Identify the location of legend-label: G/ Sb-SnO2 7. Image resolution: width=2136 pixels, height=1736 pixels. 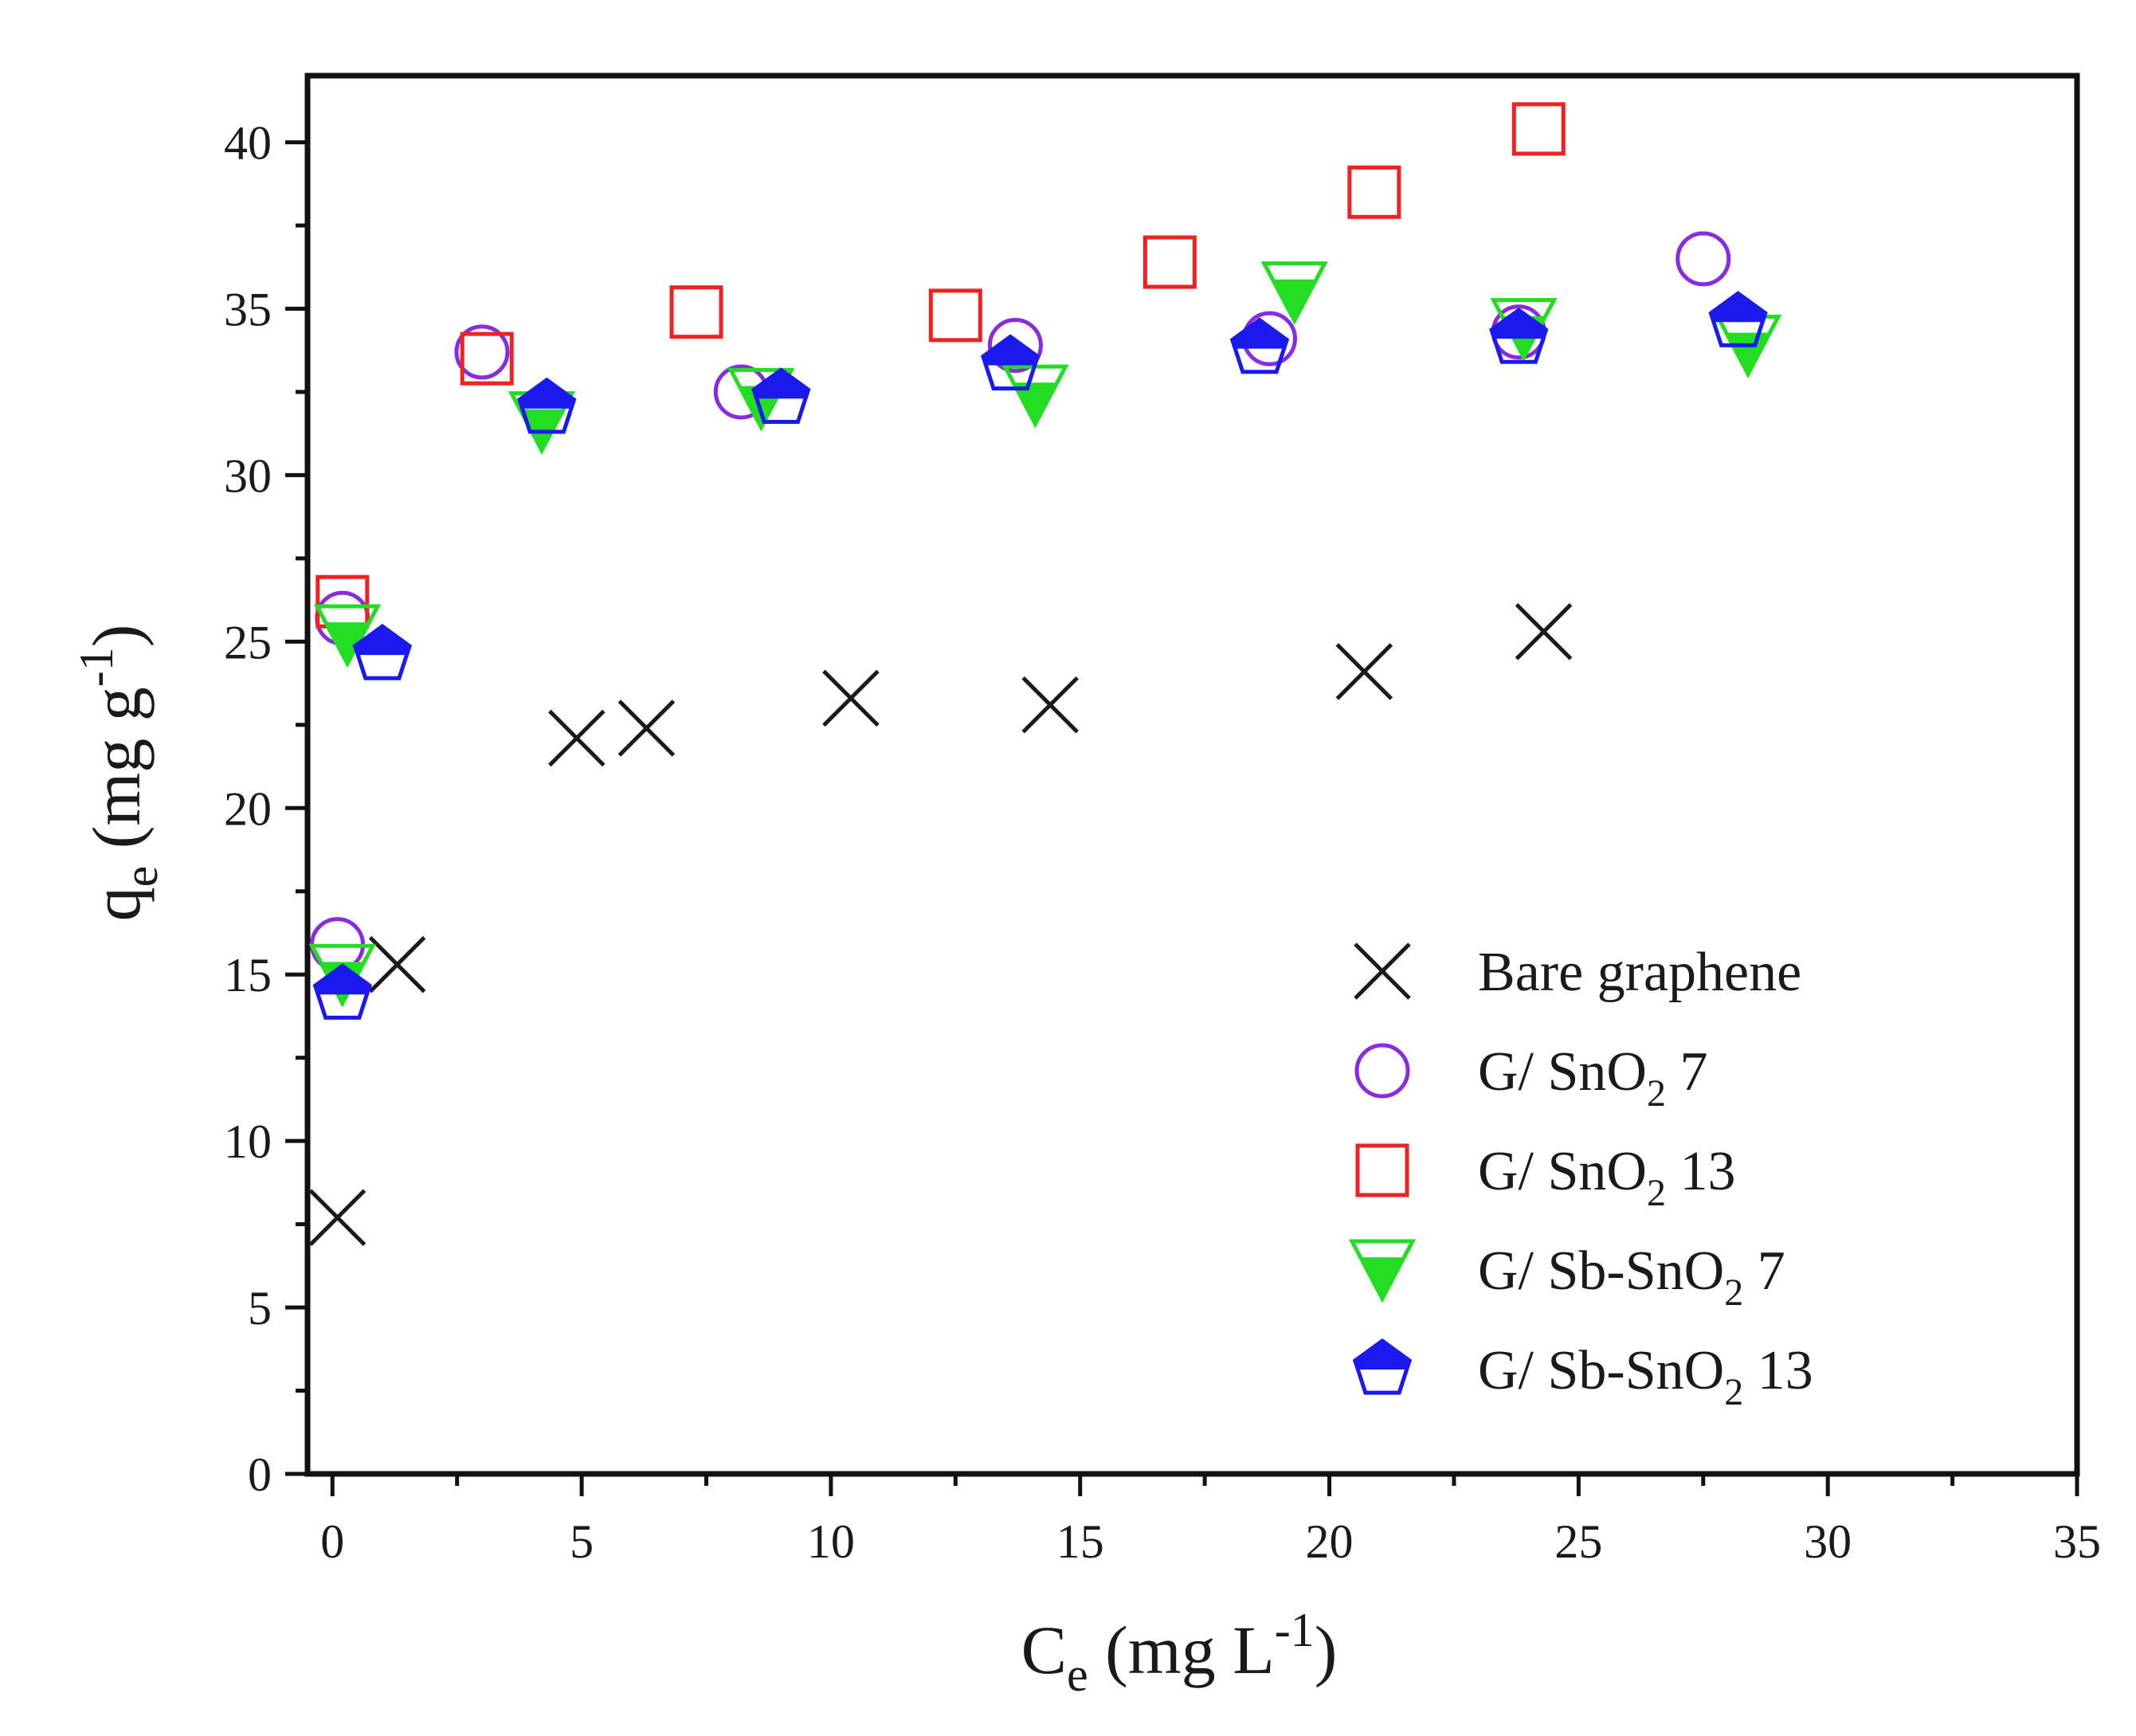
(1631, 1277).